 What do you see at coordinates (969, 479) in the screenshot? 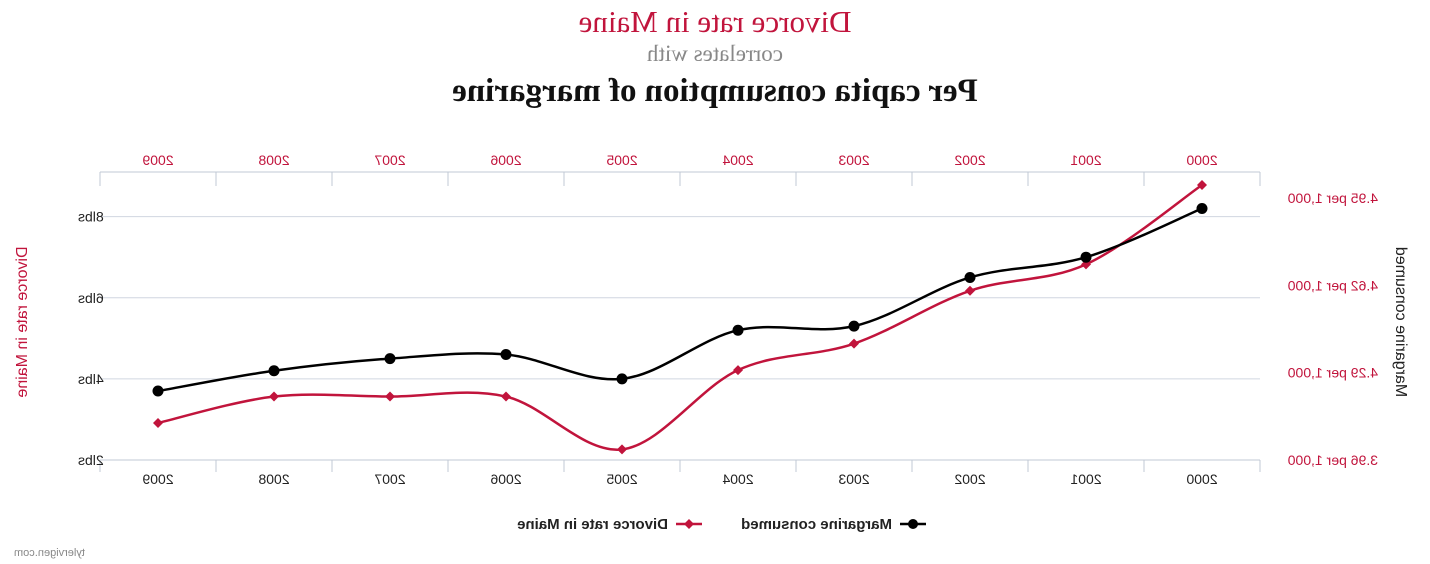
I see `x-tick-label-bottom: 2002` at bounding box center [969, 479].